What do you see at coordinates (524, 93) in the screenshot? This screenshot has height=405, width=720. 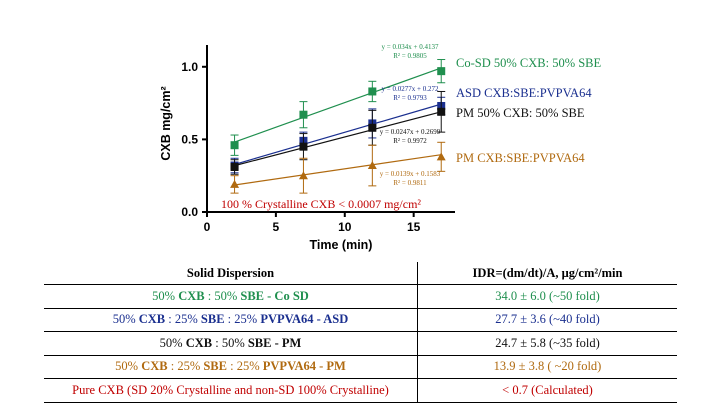 I see `series-label: ASD CXB:SBE:PVPVA64` at bounding box center [524, 93].